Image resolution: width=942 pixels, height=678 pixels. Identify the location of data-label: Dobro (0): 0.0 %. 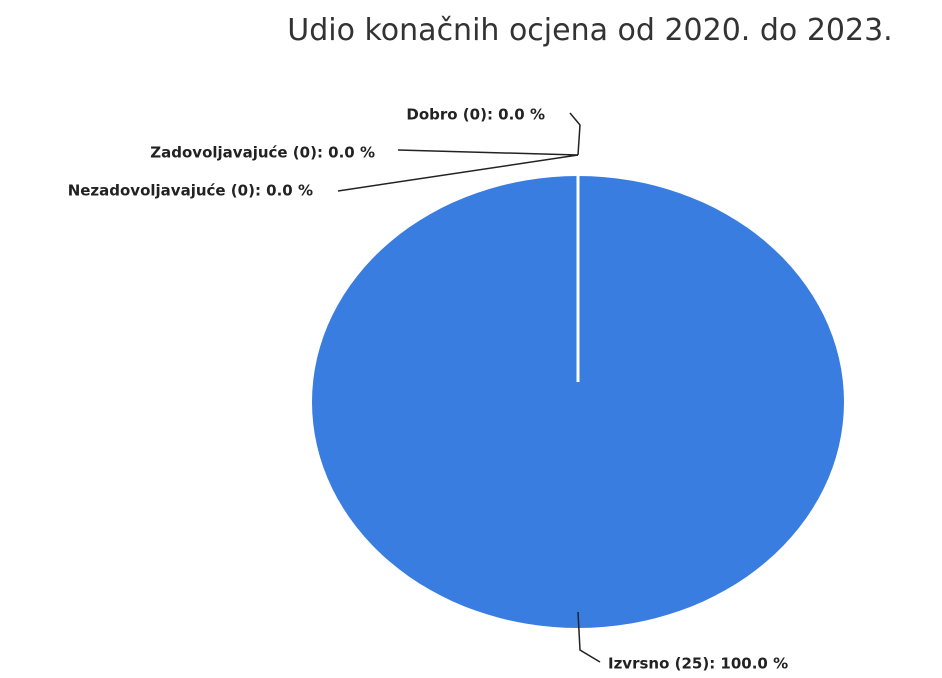
(475, 115).